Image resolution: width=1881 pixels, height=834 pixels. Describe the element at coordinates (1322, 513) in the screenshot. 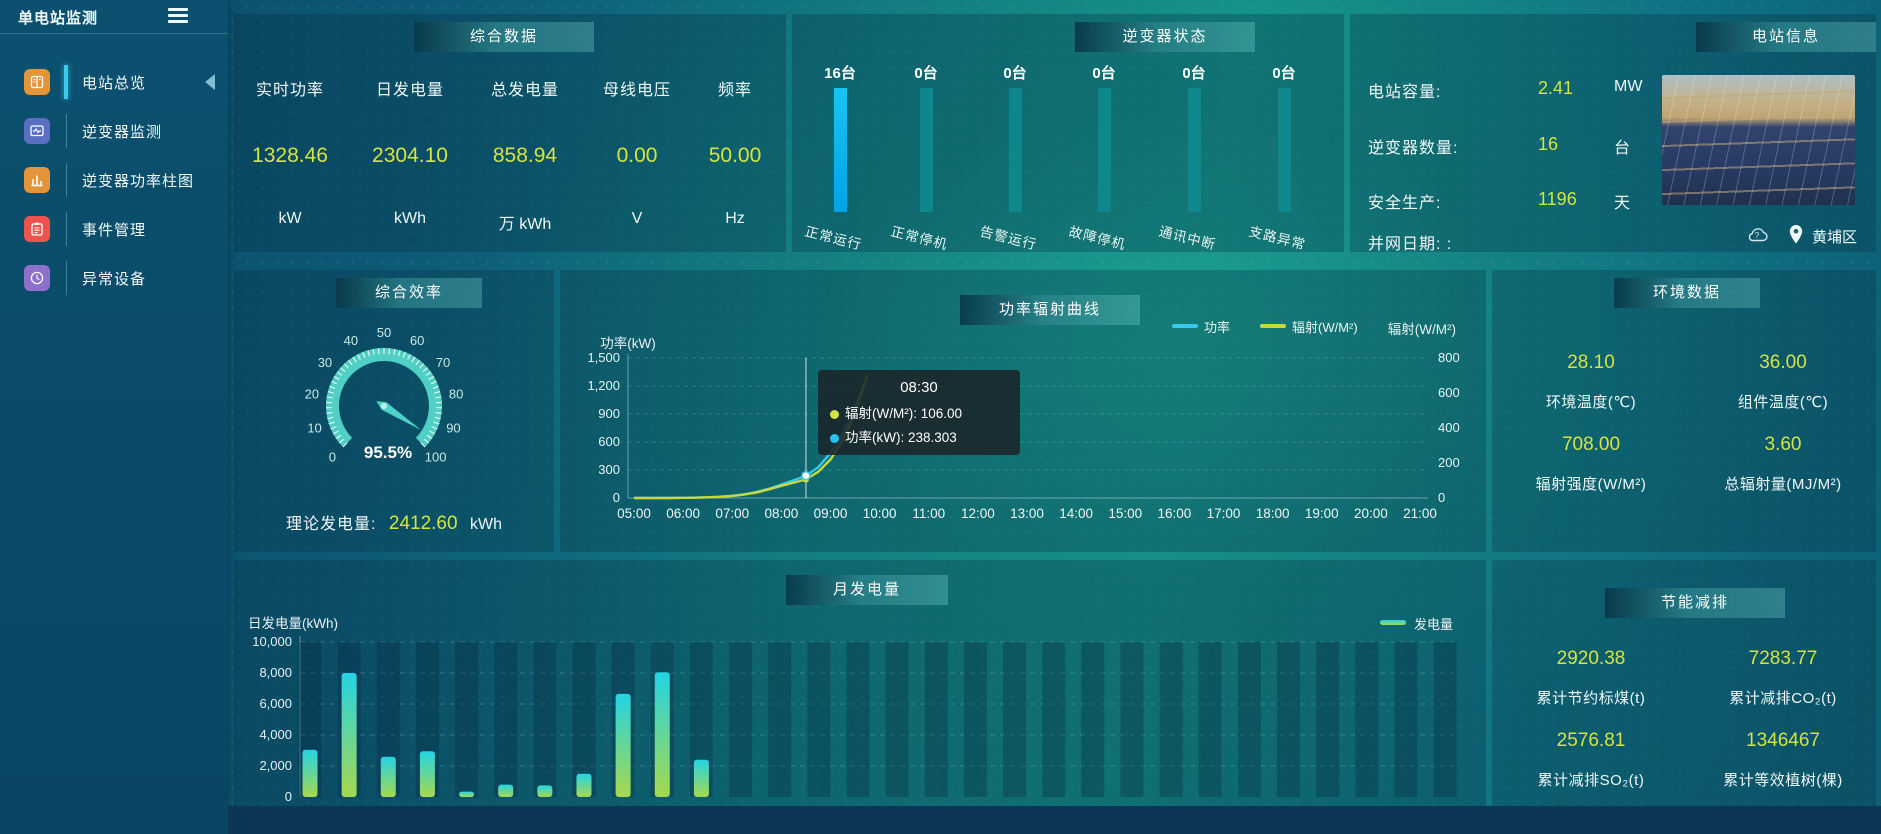

I see `svg-text: 19:00` at that location.